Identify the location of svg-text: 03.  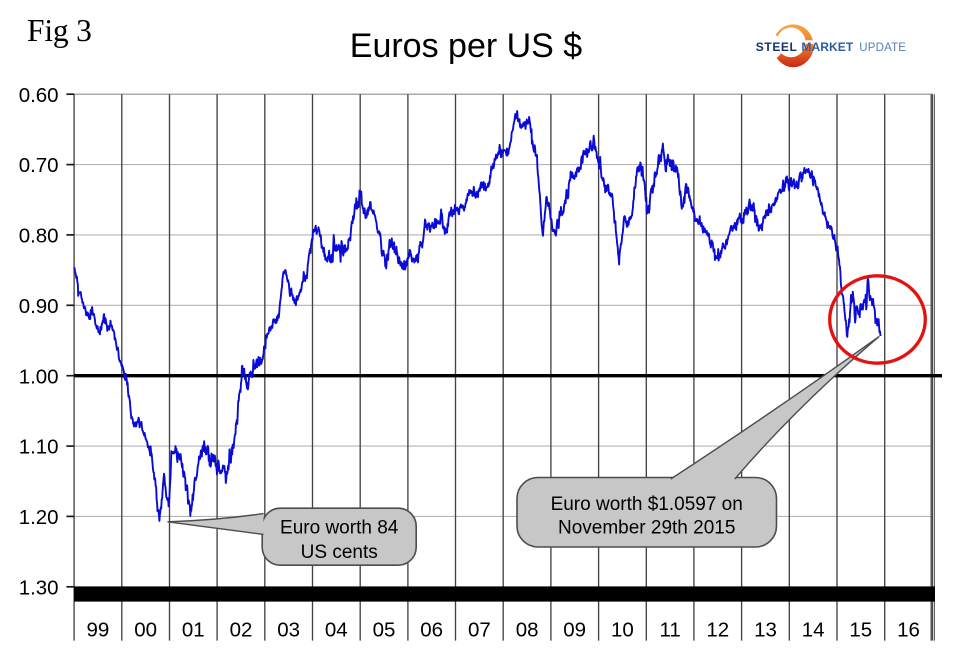
(288, 630).